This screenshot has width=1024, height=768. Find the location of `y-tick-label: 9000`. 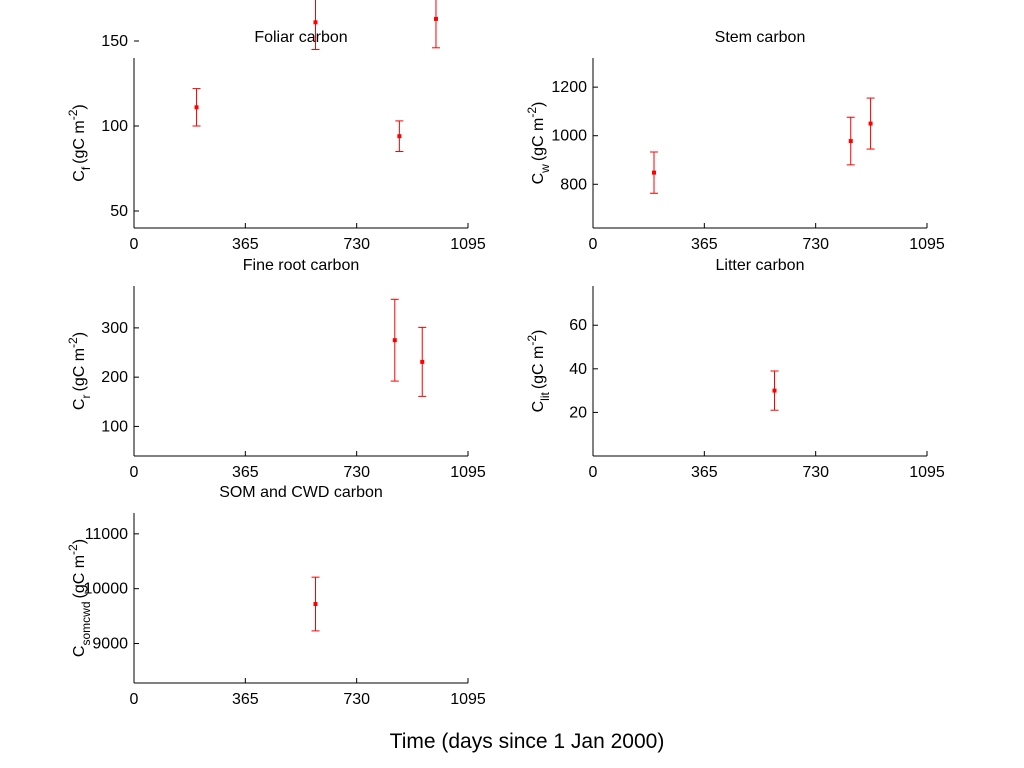

y-tick-label: 9000 is located at coordinates (110, 644).